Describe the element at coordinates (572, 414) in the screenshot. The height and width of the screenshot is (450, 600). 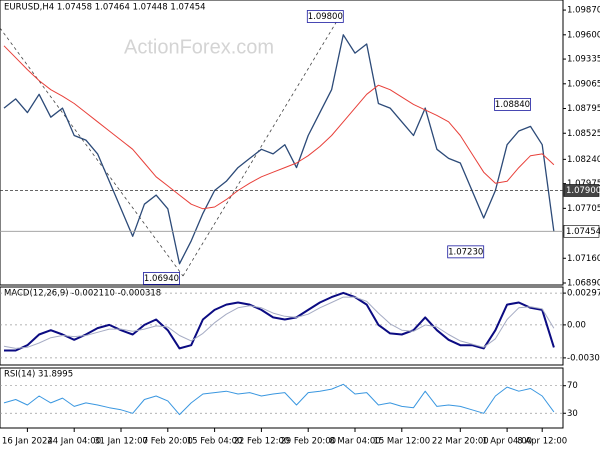
I see `y-tick-label: 30` at that location.